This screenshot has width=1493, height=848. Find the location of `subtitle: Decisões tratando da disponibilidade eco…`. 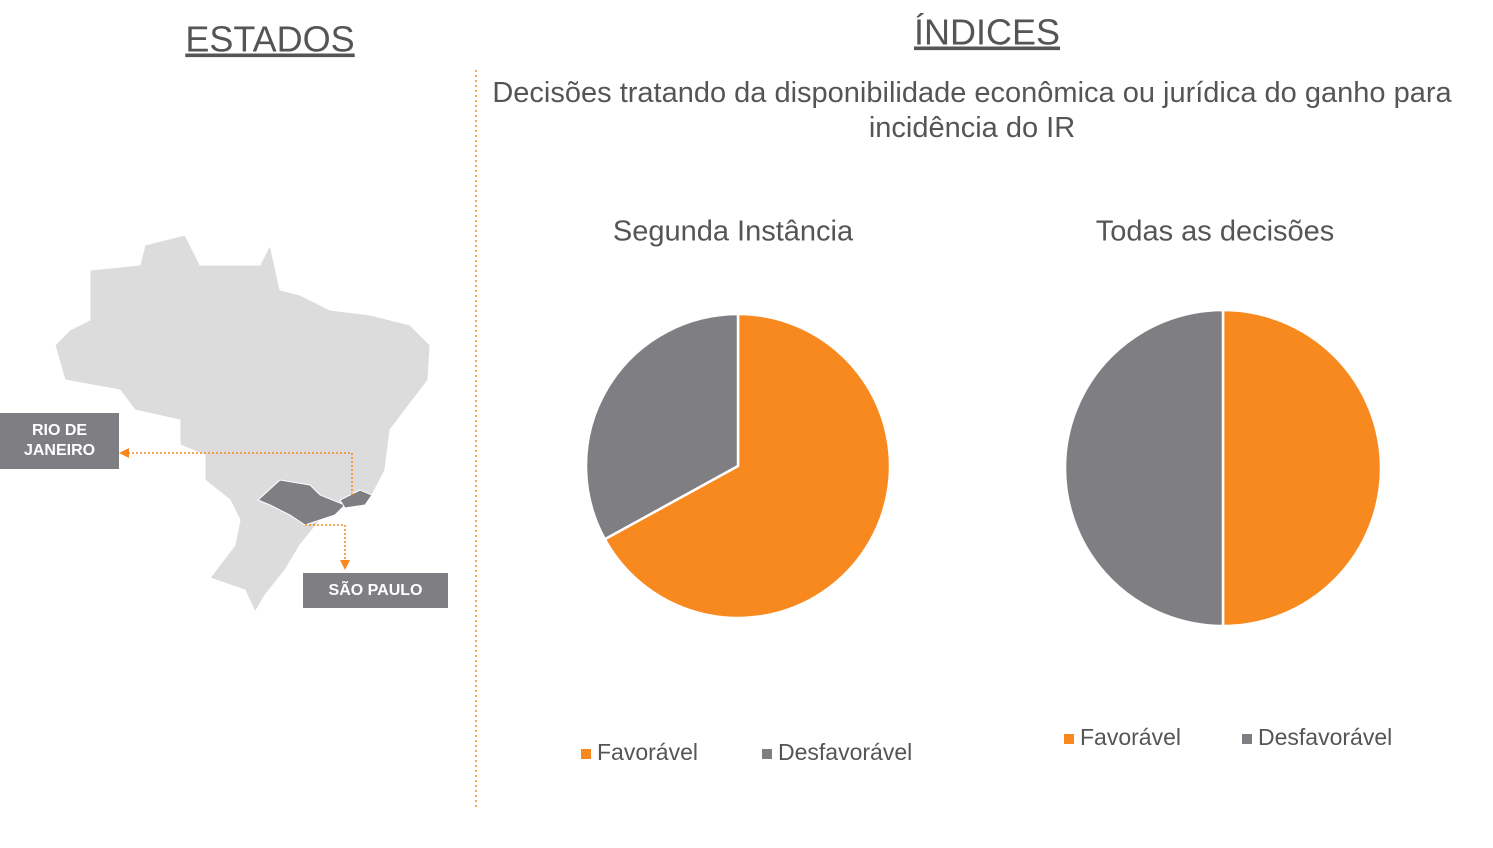

subtitle: Decisões tratando da disponibilidade eco… is located at coordinates (972, 110).